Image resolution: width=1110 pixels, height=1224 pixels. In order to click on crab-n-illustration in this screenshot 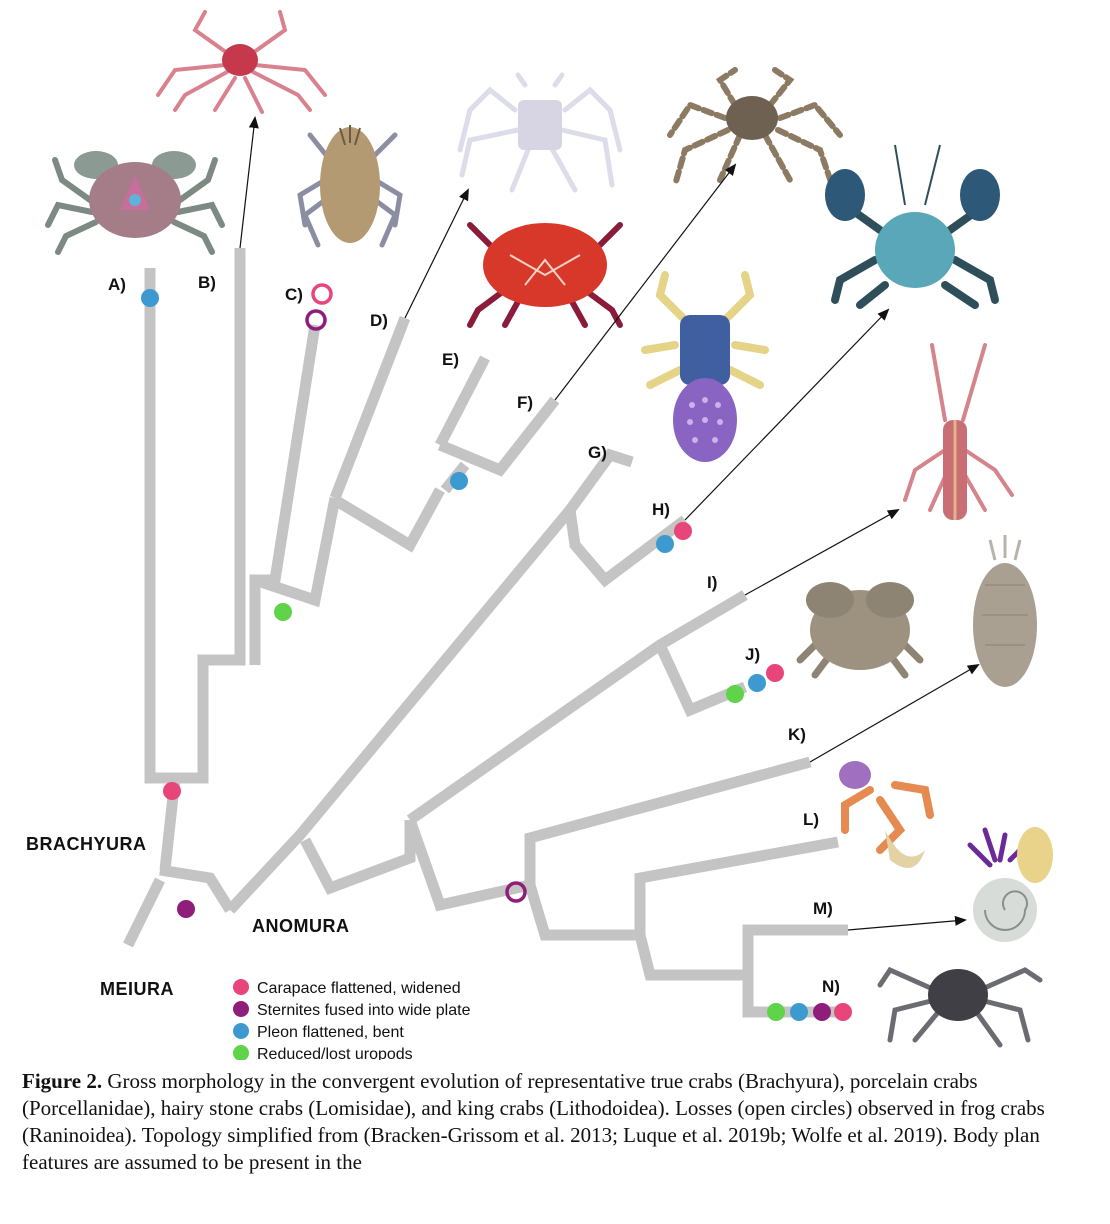, I will do `click(960, 1007)`.